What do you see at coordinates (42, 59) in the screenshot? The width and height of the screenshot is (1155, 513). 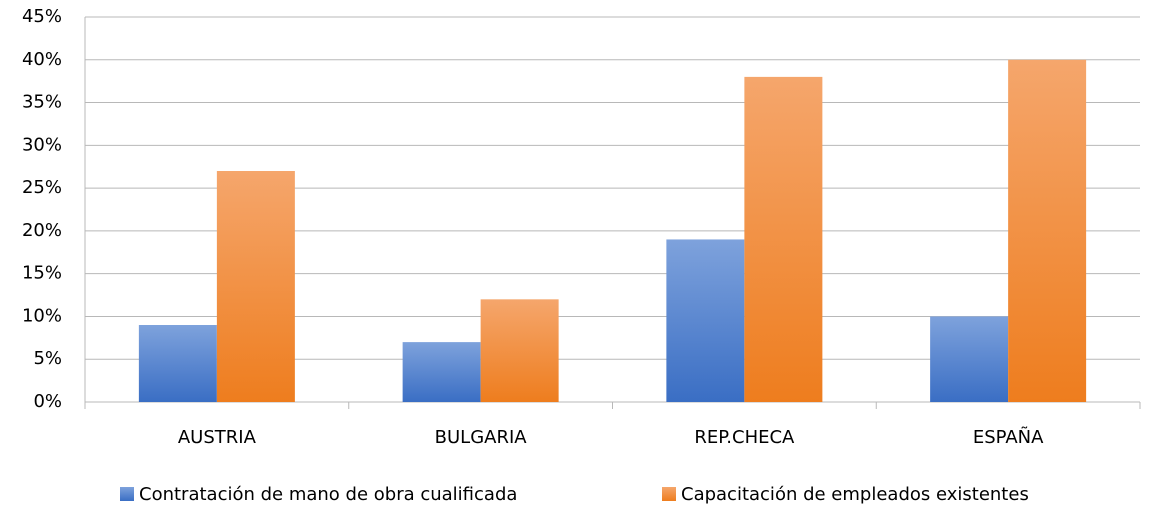 I see `y-tick-label: 40%` at bounding box center [42, 59].